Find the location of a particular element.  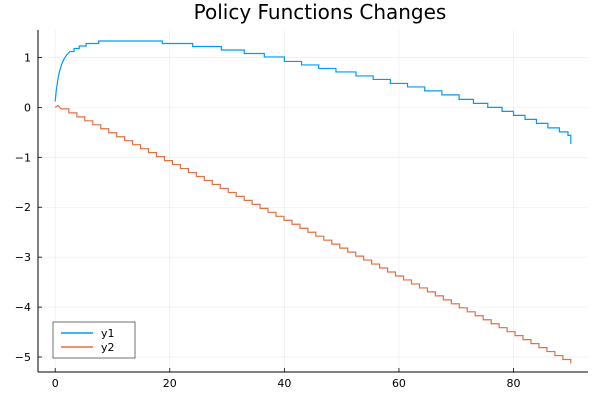

y-tick-label: −5 is located at coordinates (23, 357).